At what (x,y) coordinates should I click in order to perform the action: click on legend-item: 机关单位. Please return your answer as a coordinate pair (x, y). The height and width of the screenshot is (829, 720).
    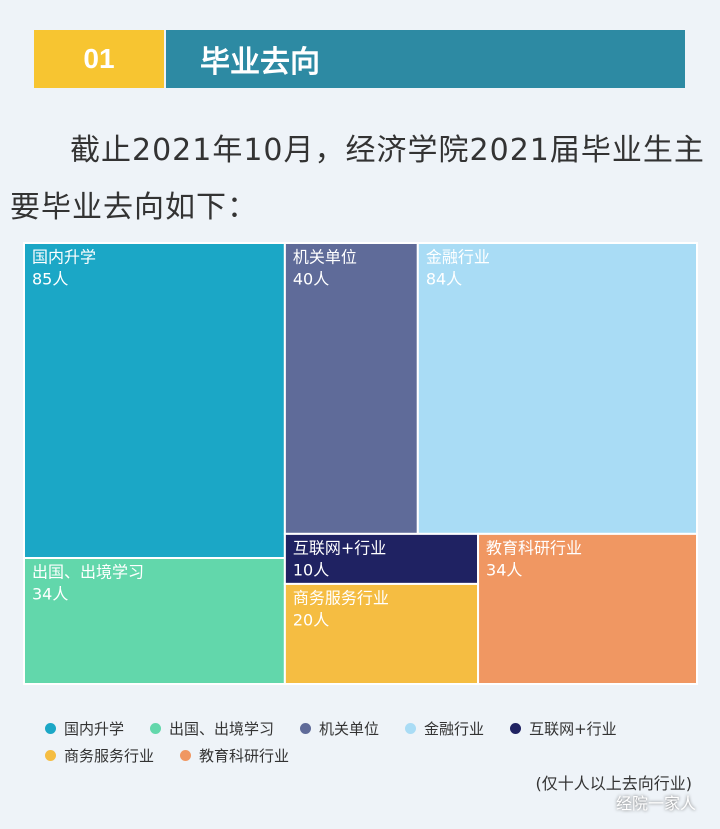
    Looking at the image, I should click on (339, 728).